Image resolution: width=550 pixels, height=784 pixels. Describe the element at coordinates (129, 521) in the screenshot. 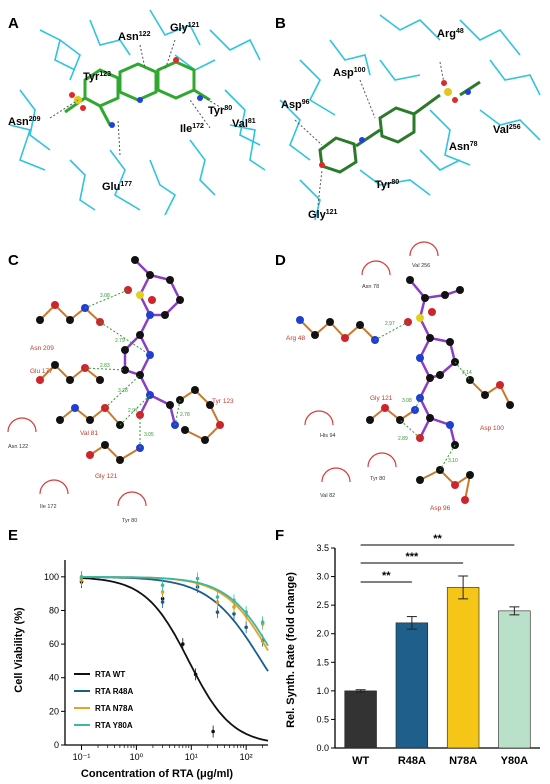

I see `residue-name: Tyr 80` at that location.